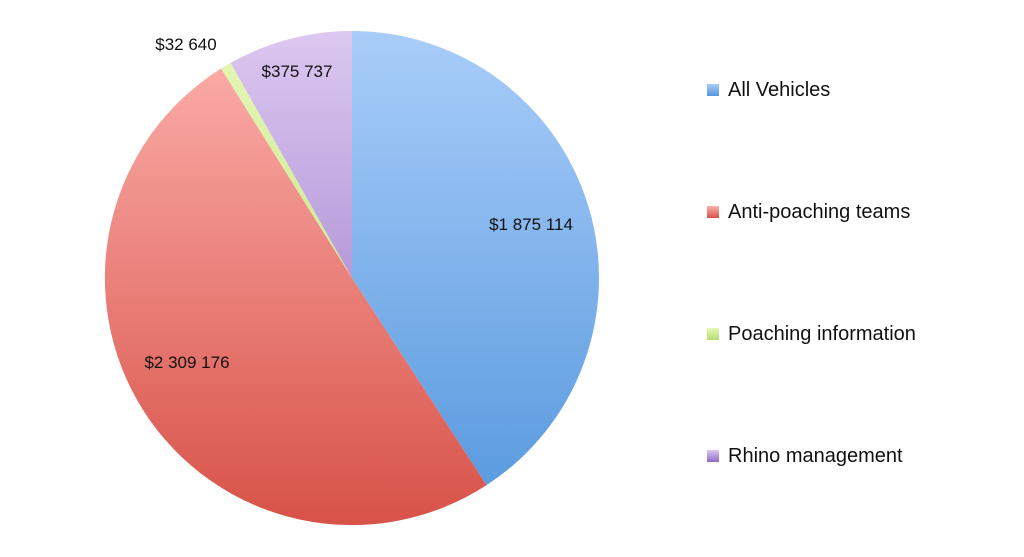 The height and width of the screenshot is (557, 1024). Describe the element at coordinates (815, 455) in the screenshot. I see `legend-label-rhino-management: Rhino management` at that location.